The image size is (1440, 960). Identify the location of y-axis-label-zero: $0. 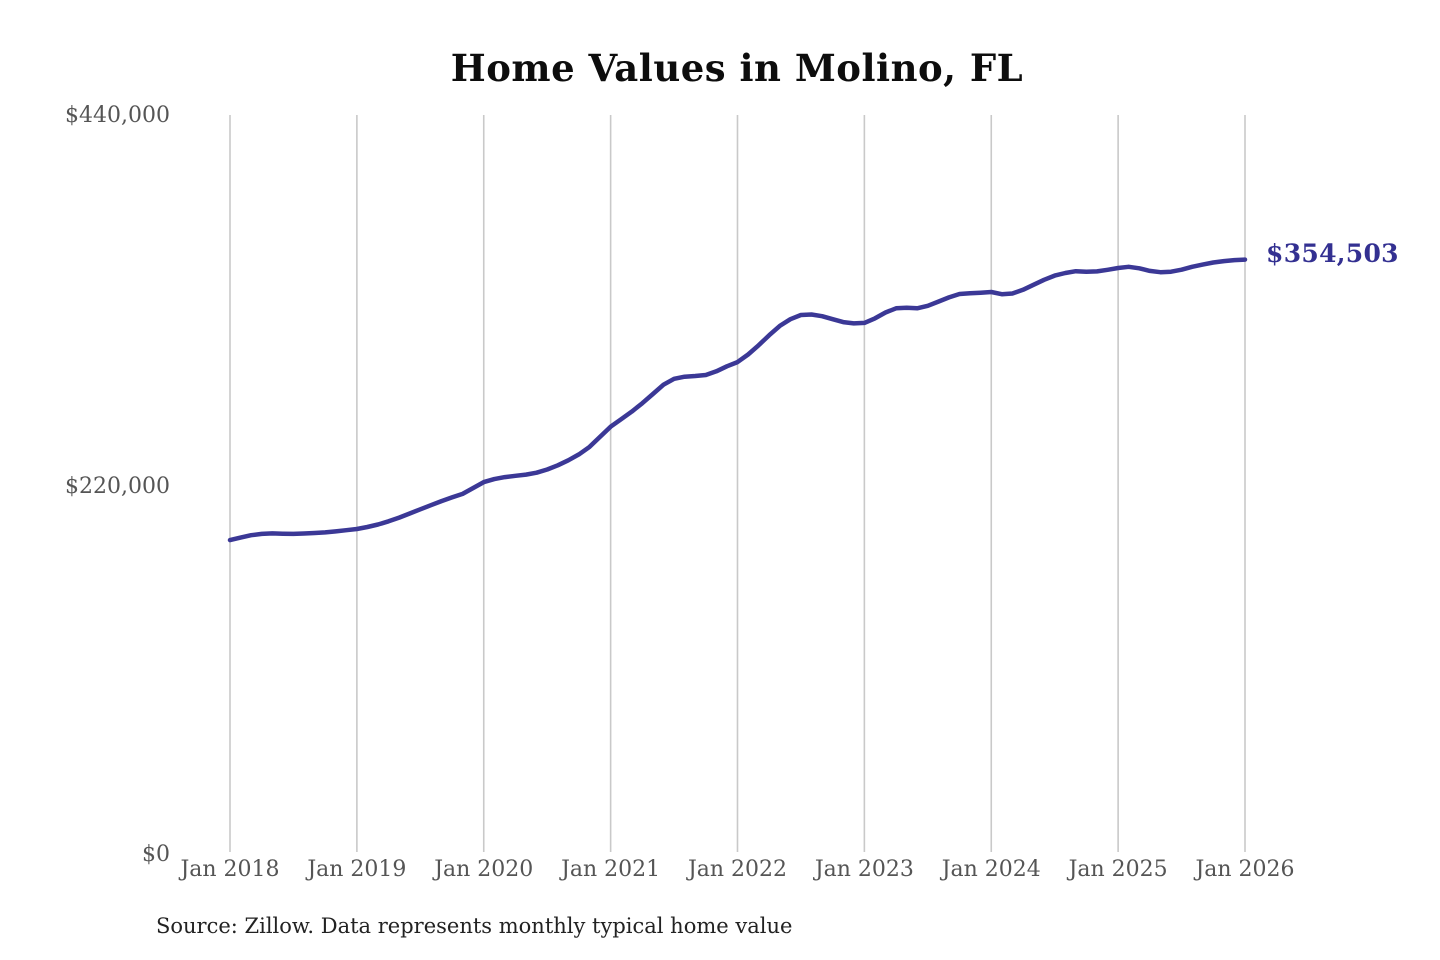
(156, 854).